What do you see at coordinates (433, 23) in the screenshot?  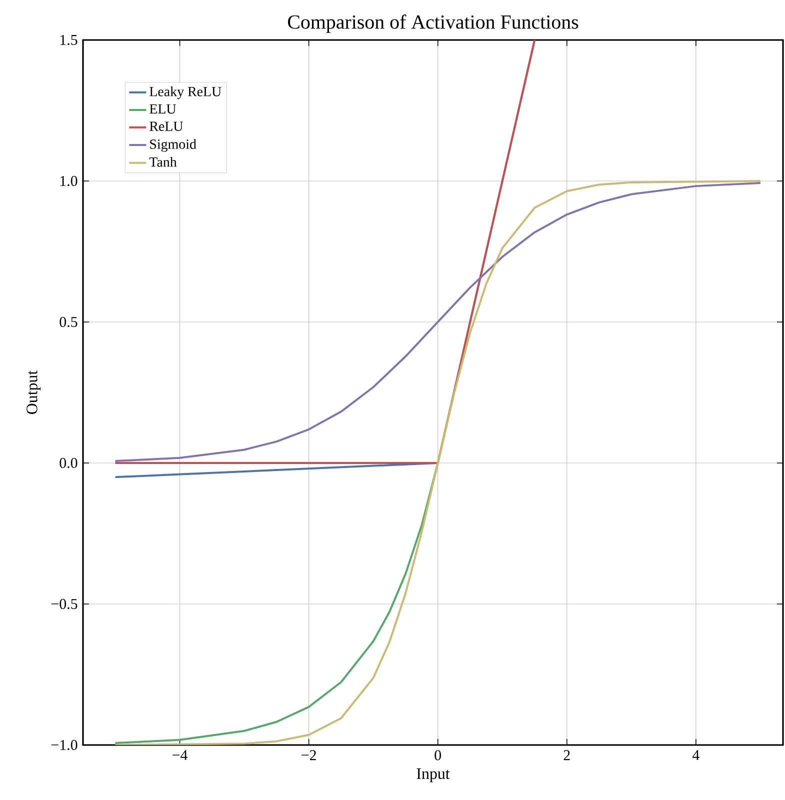 I see `chart-title: Comparison of Activation Functions` at bounding box center [433, 23].